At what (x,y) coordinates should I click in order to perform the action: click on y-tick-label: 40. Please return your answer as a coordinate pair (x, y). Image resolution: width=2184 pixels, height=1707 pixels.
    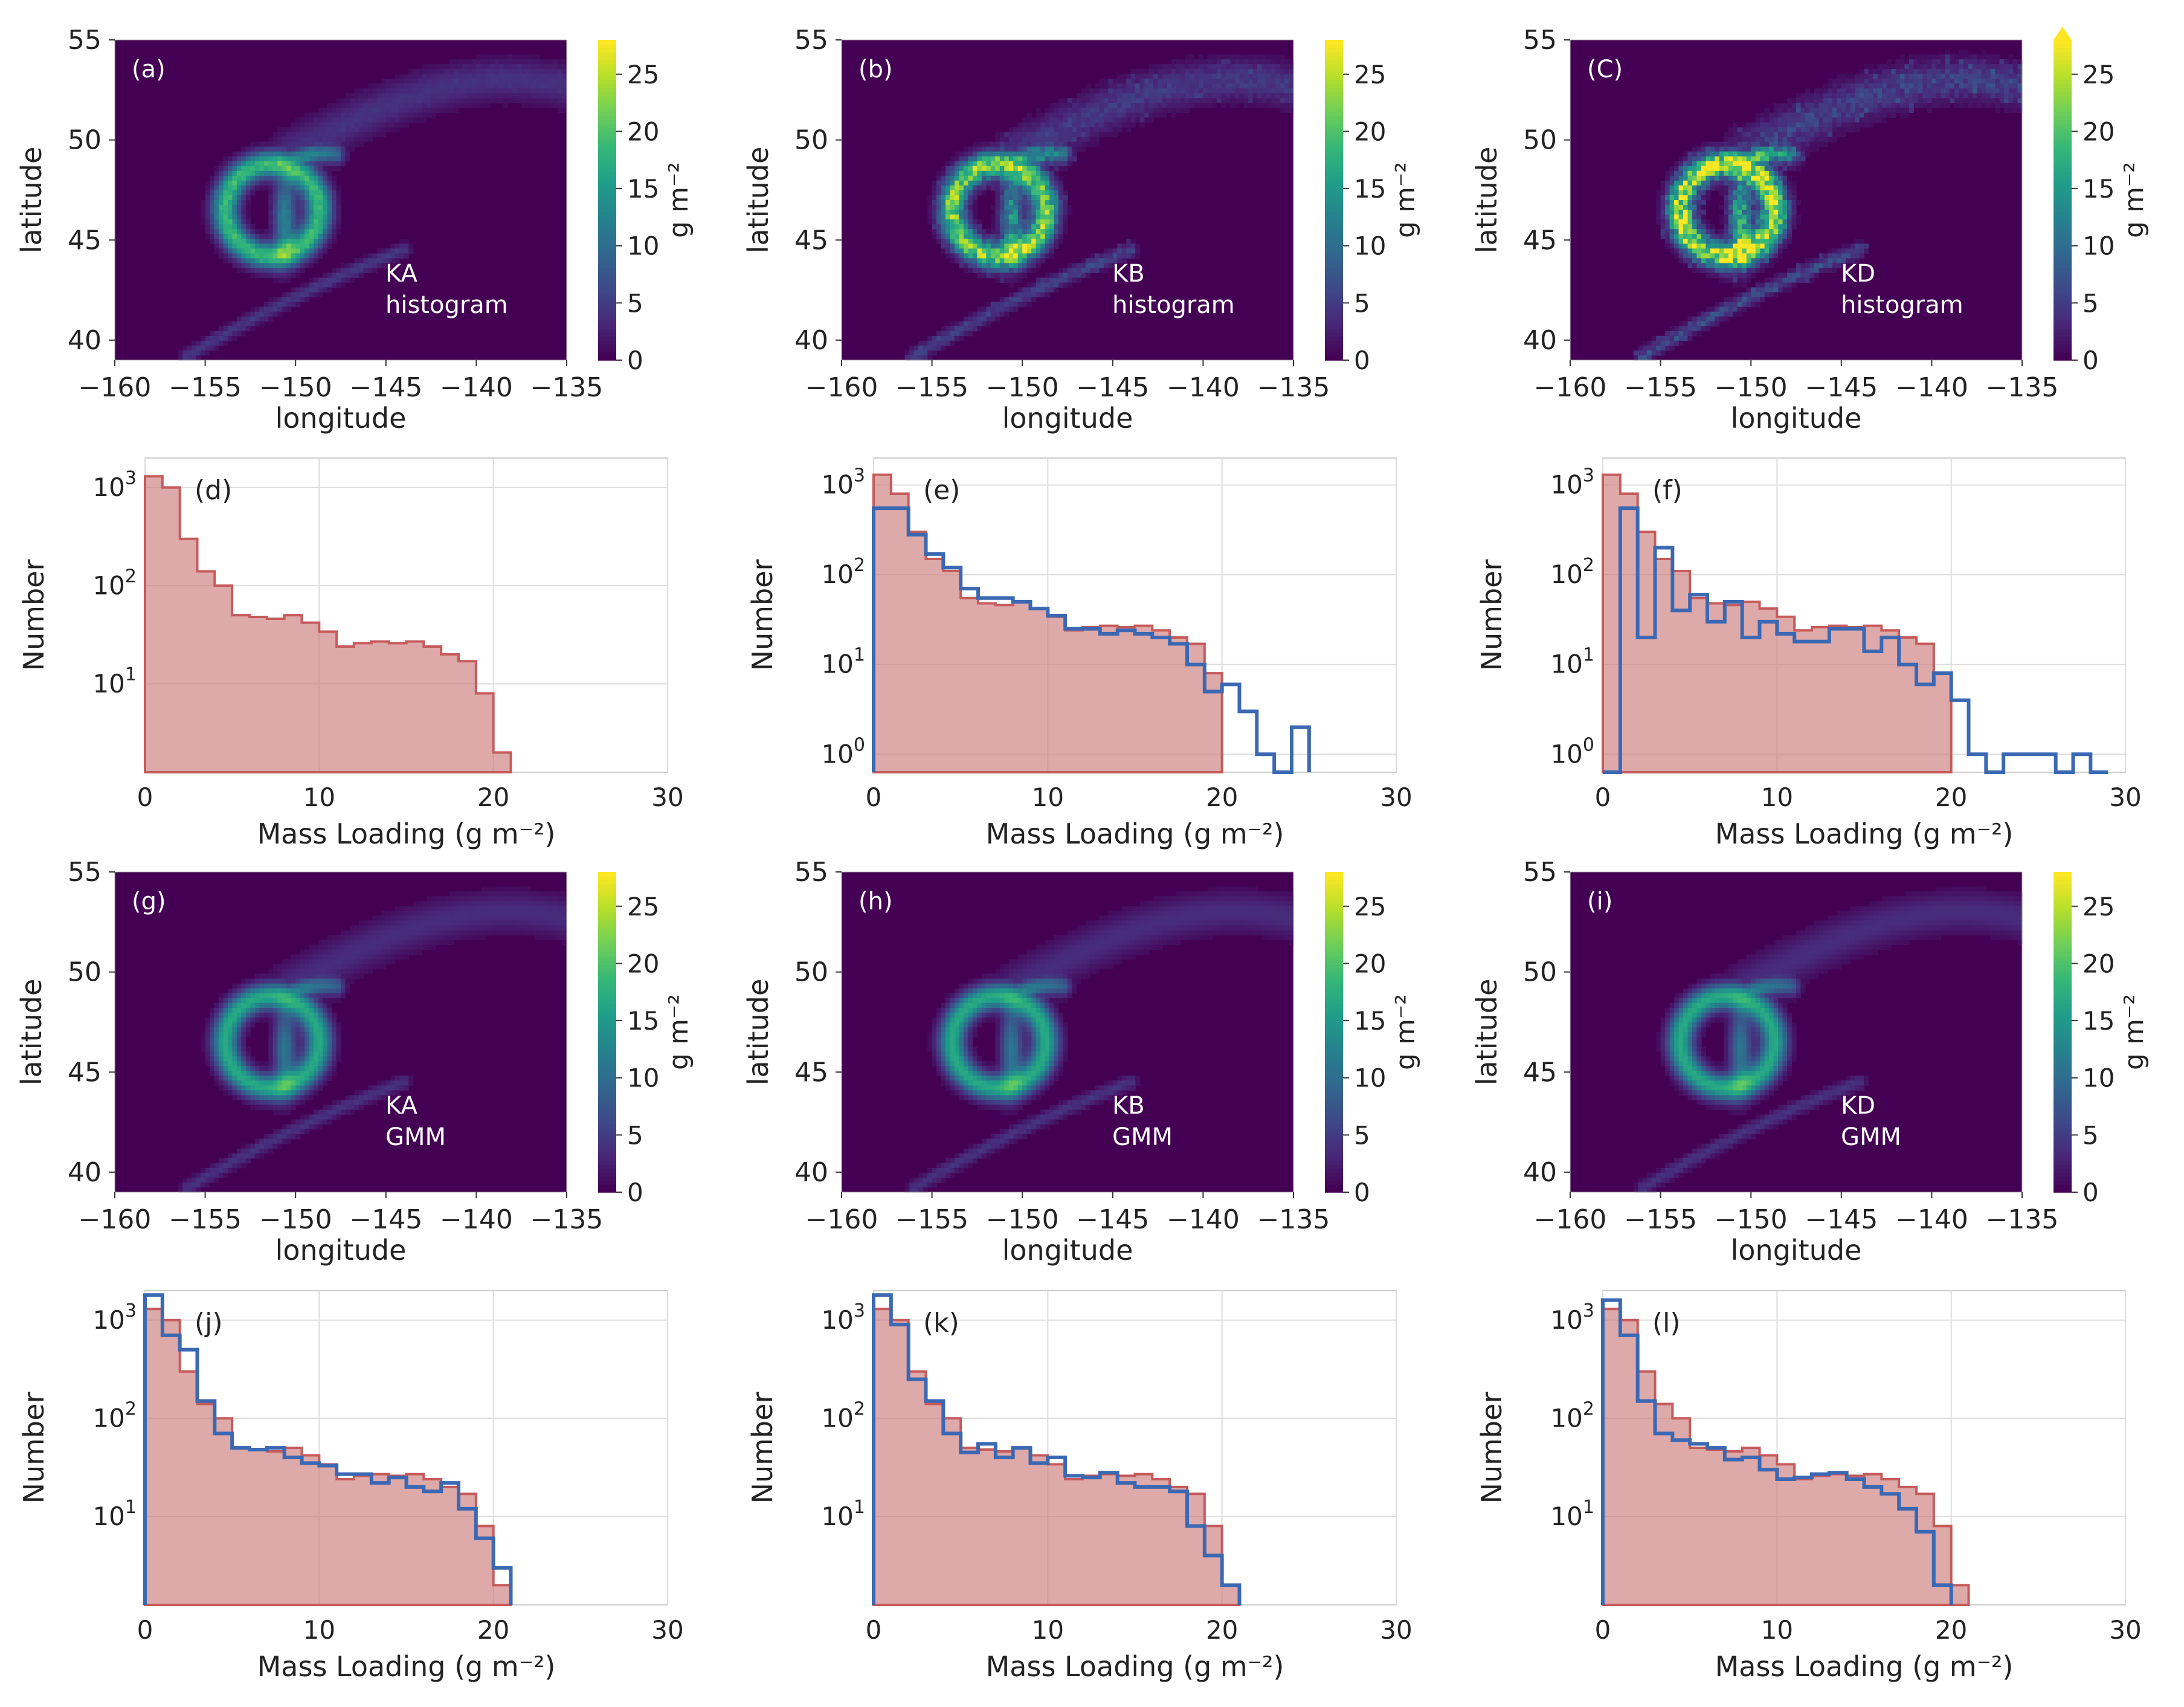
    Looking at the image, I should click on (811, 340).